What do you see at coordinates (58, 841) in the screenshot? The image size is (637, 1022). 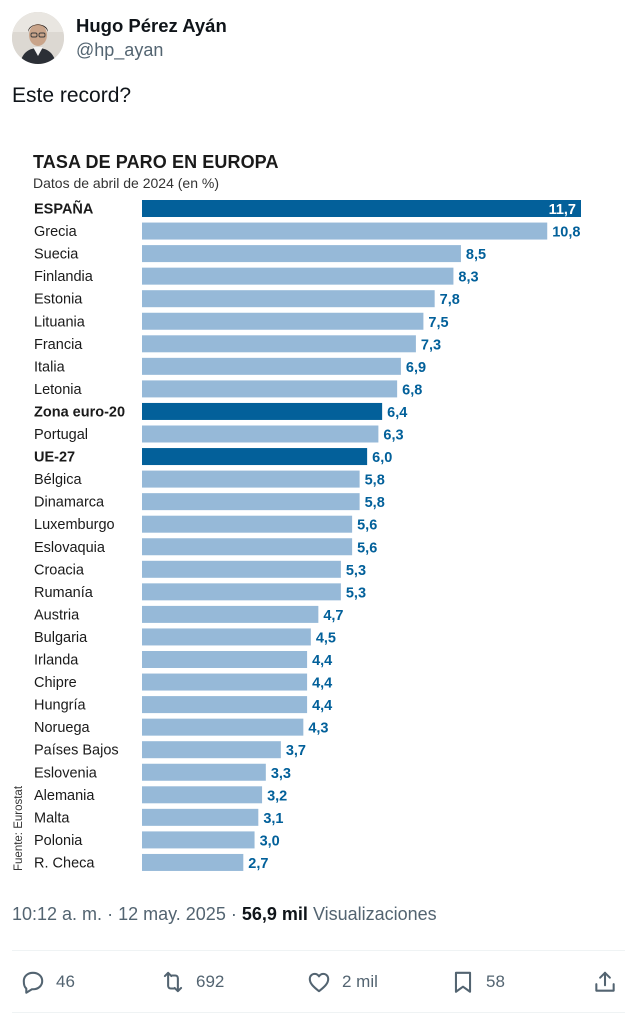 I see `category-label: Polonia` at bounding box center [58, 841].